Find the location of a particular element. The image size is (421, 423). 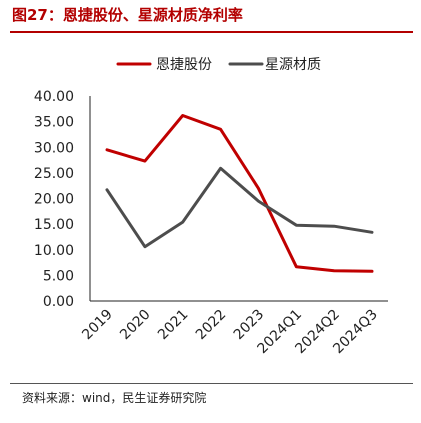

x-tick-label: 2019 is located at coordinates (97, 325).